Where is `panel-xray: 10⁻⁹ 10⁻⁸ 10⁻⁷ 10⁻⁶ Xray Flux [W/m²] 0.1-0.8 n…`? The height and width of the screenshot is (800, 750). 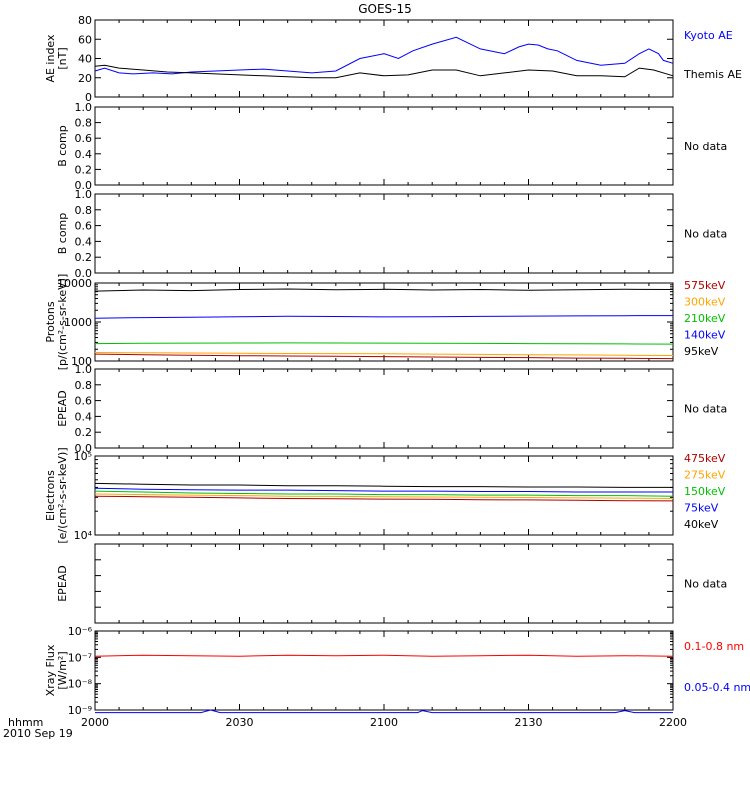 panel-xray: 10⁻⁹ 10⁻⁸ 10⁻⁷ 10⁻⁶ Xray Flux [W/m²] 0.1-0.8 n… is located at coordinates (397, 671).